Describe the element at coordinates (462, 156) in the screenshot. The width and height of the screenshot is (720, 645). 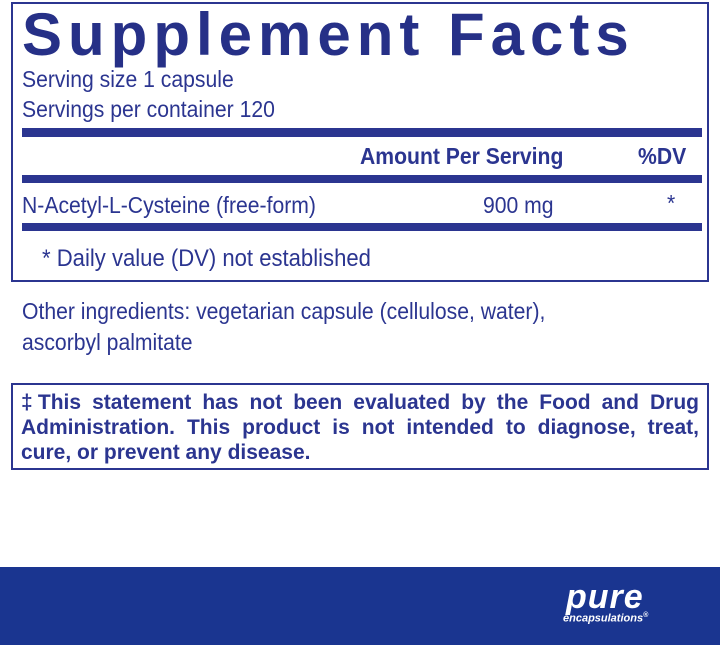
I see `amount-header: Amount Per Serving` at that location.